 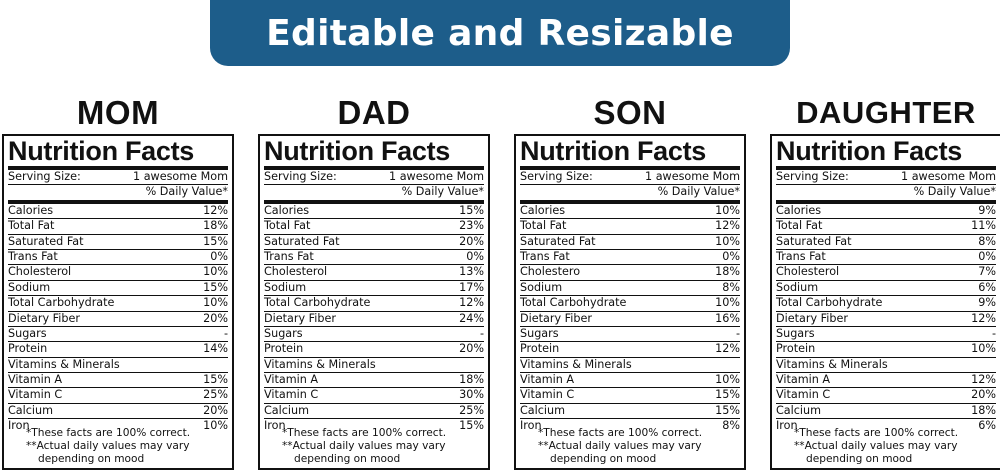 I want to click on nutrient-row: Cholestero 18%, so click(x=630, y=273).